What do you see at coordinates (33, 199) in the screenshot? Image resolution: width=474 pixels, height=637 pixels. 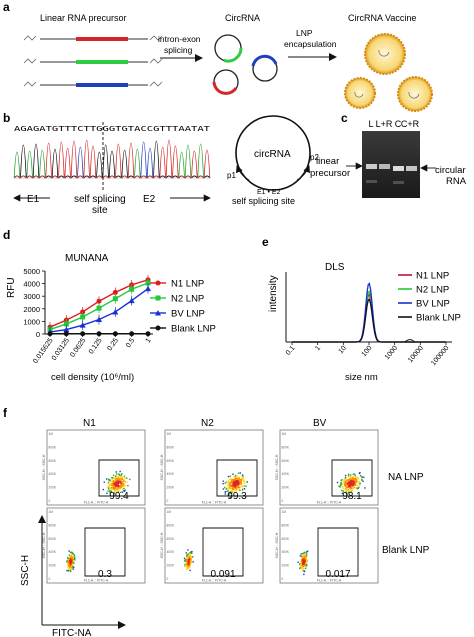 I see `e1-label: E1` at bounding box center [33, 199].